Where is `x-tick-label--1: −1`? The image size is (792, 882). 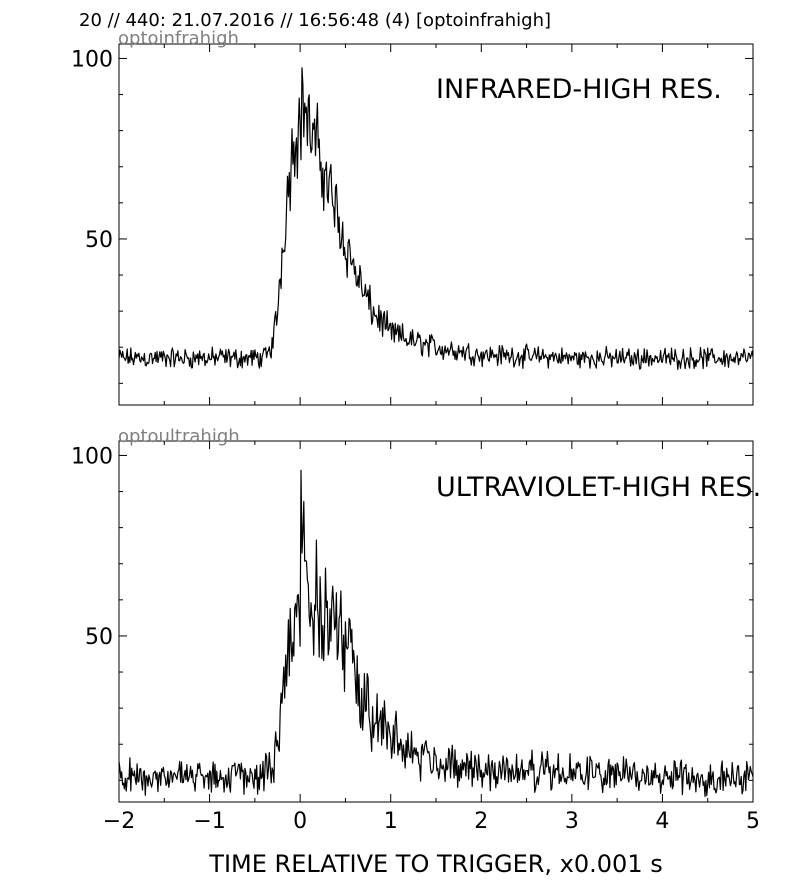 x-tick-label--1: −1 is located at coordinates (209, 821).